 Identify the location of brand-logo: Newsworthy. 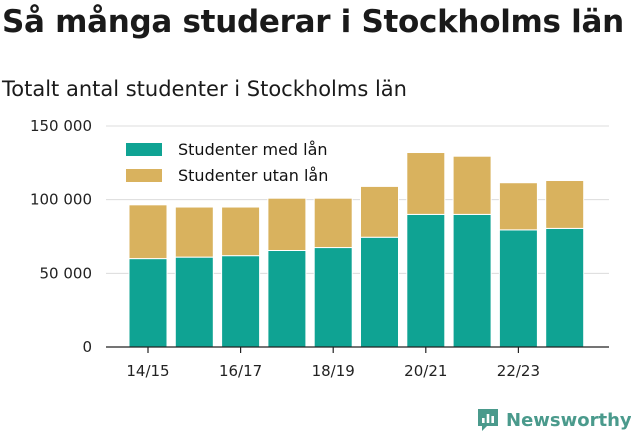
(553, 420).